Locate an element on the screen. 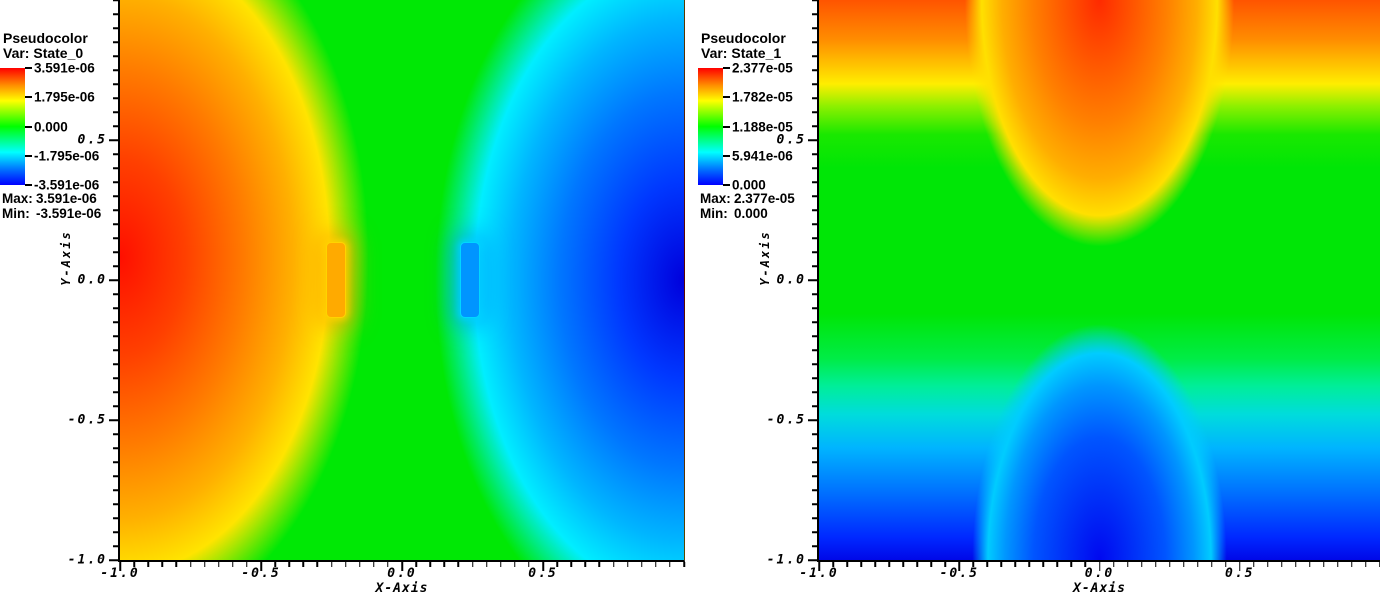 The height and width of the screenshot is (596, 1380). legend-max-row: Max: 3.591e-06 is located at coordinates (60, 198).